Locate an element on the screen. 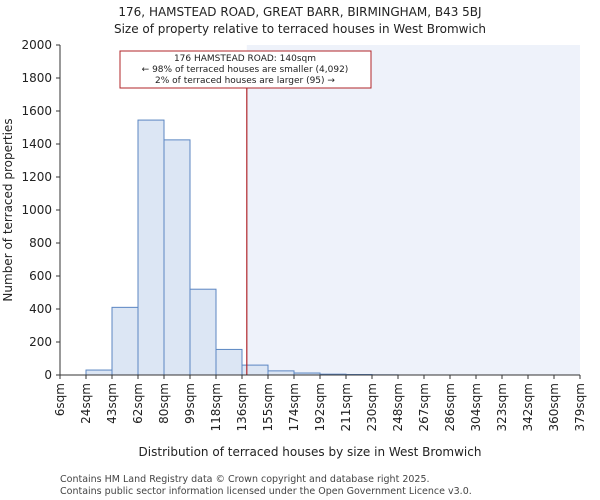 Image resolution: width=600 pixels, height=500 pixels. y-tick-label-0: 0 is located at coordinates (48, 375).